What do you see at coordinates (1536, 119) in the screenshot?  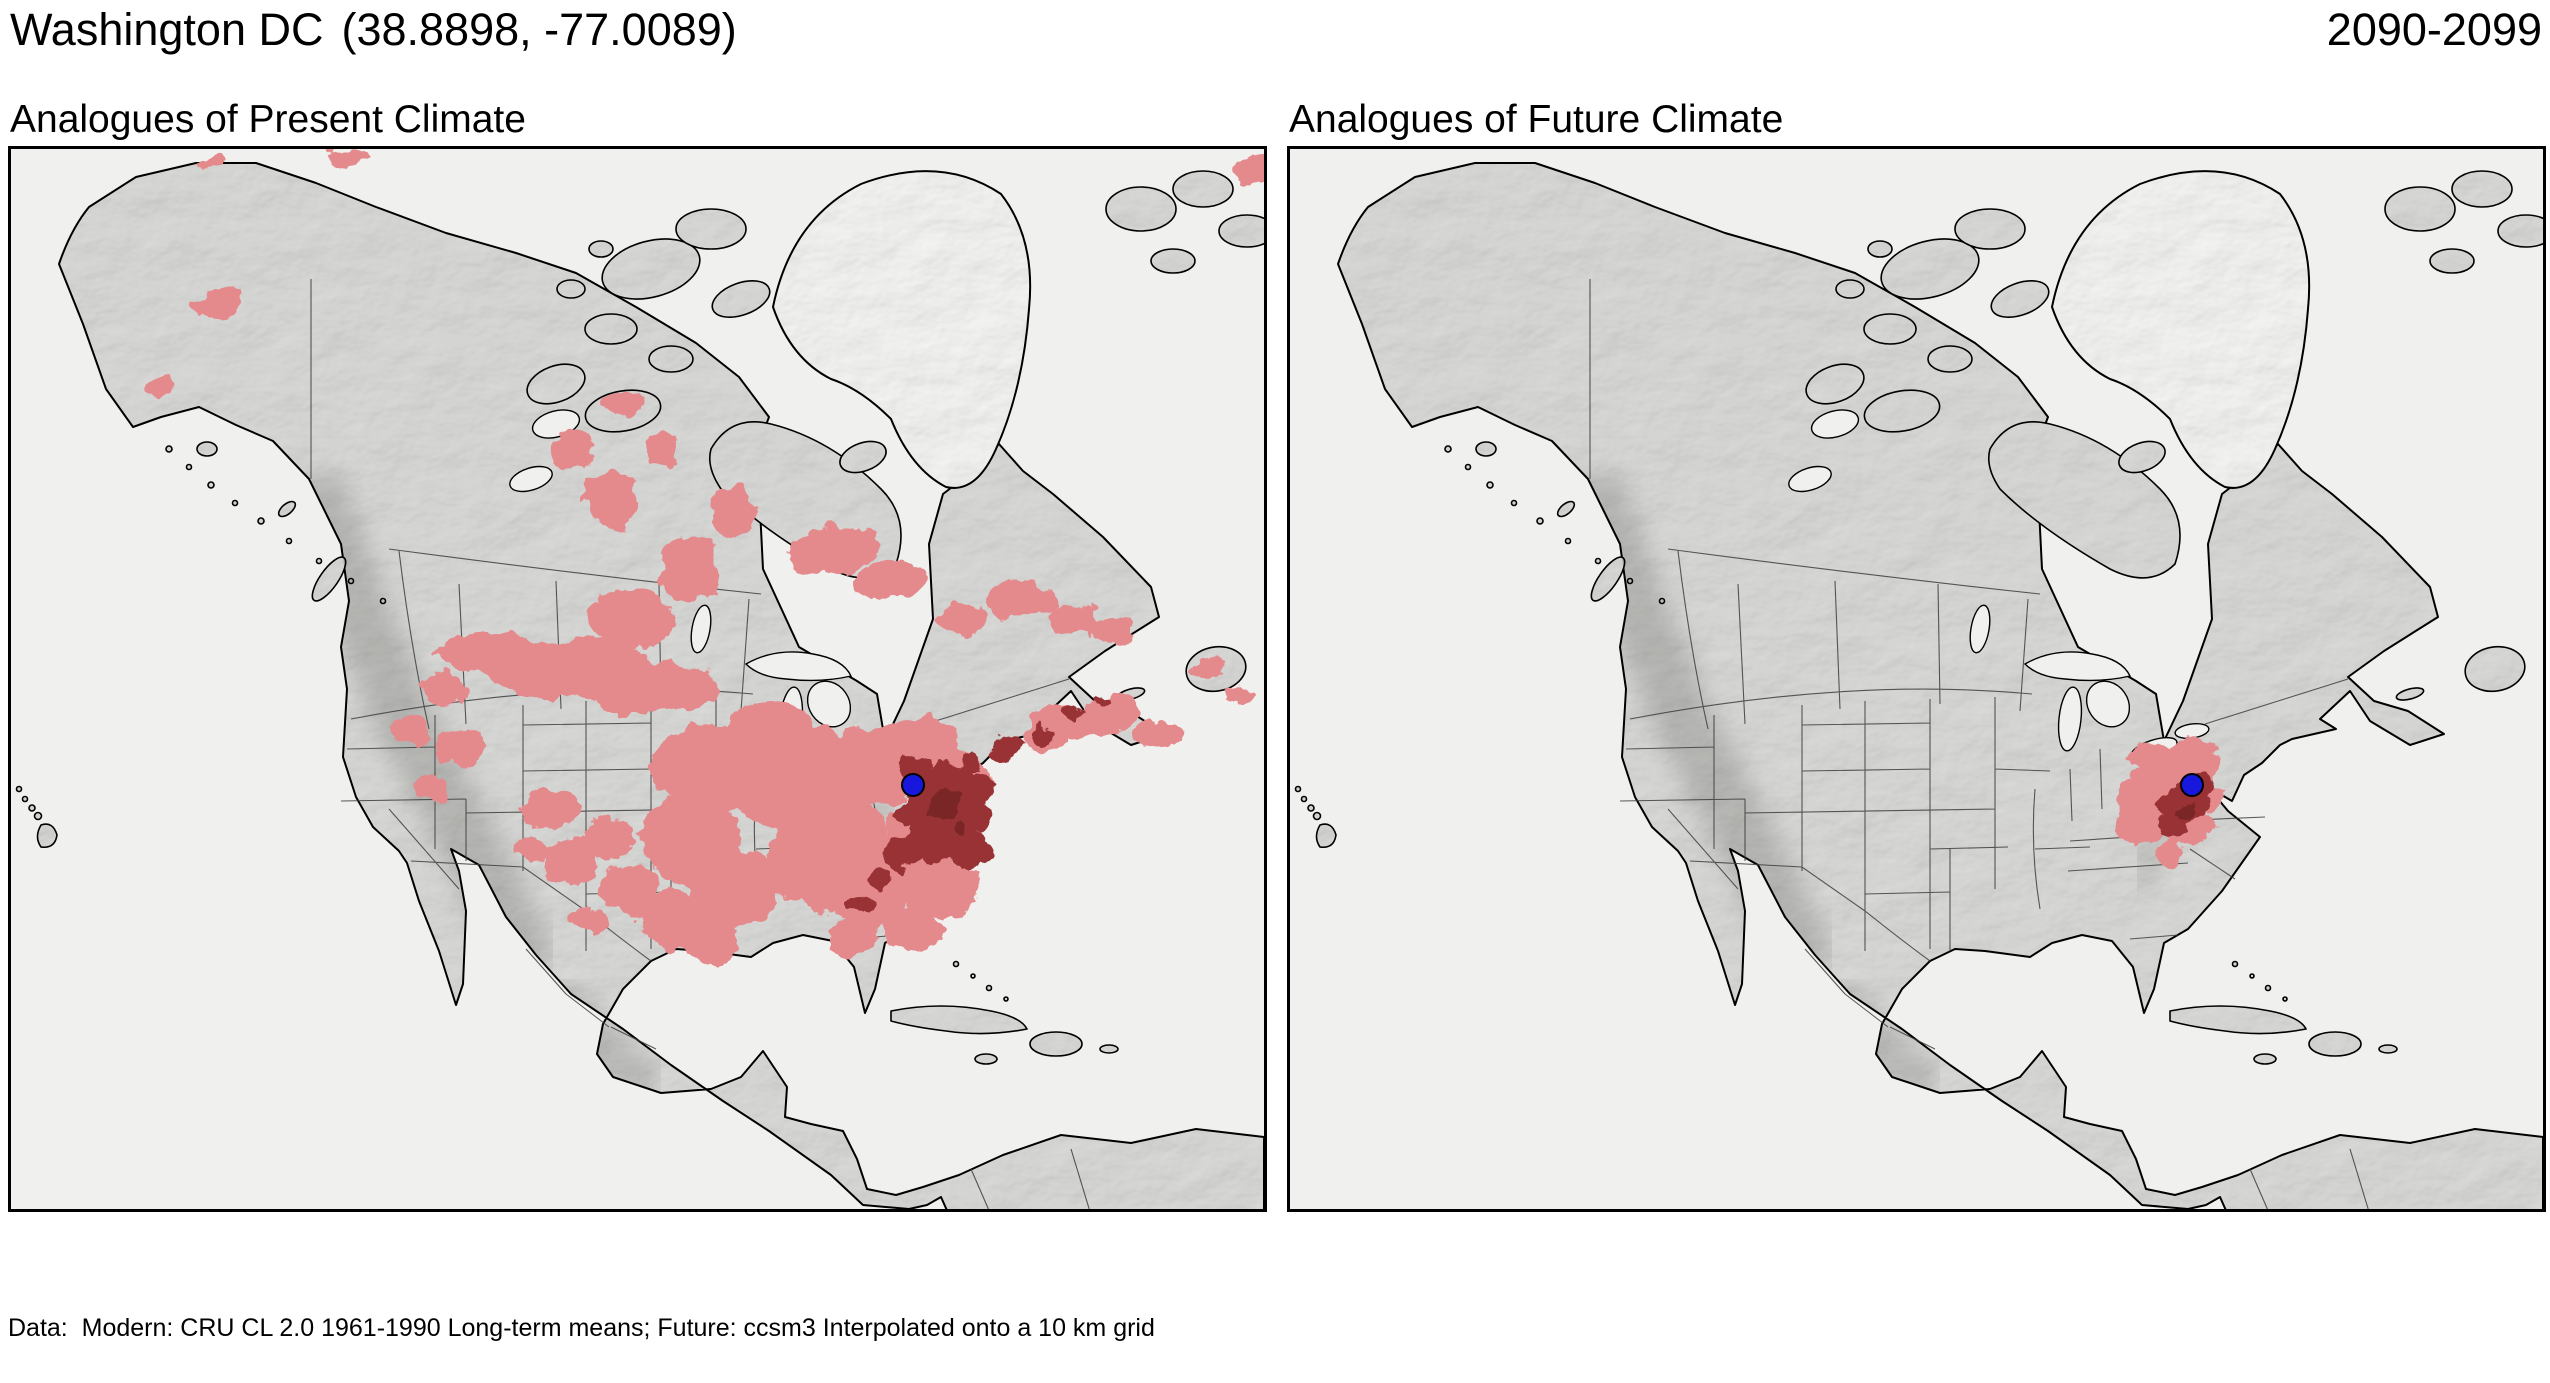 I see `panel-label-future: Analogues of Future Climate` at bounding box center [1536, 119].